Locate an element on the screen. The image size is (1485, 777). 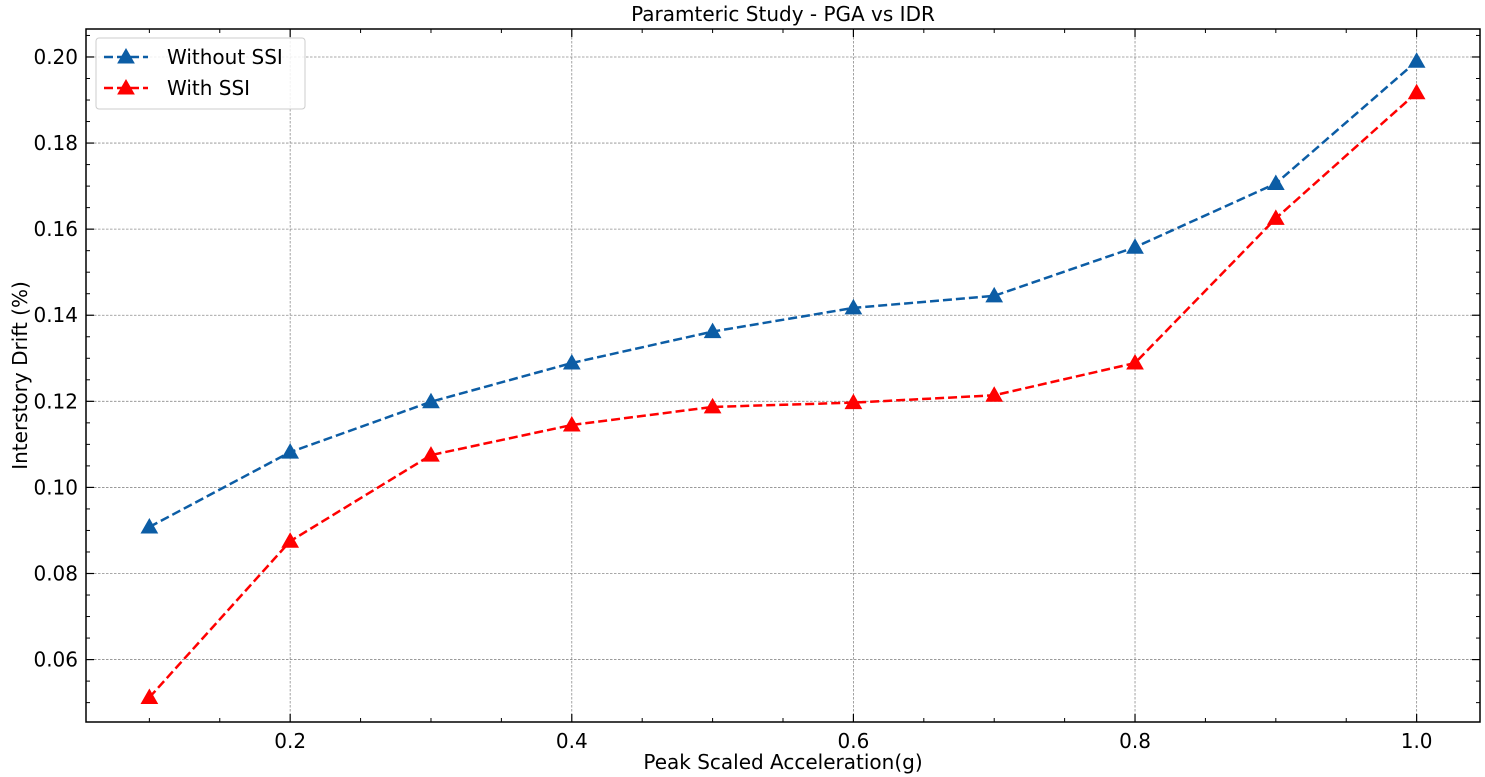
legend-label: With SSI is located at coordinates (208, 88).